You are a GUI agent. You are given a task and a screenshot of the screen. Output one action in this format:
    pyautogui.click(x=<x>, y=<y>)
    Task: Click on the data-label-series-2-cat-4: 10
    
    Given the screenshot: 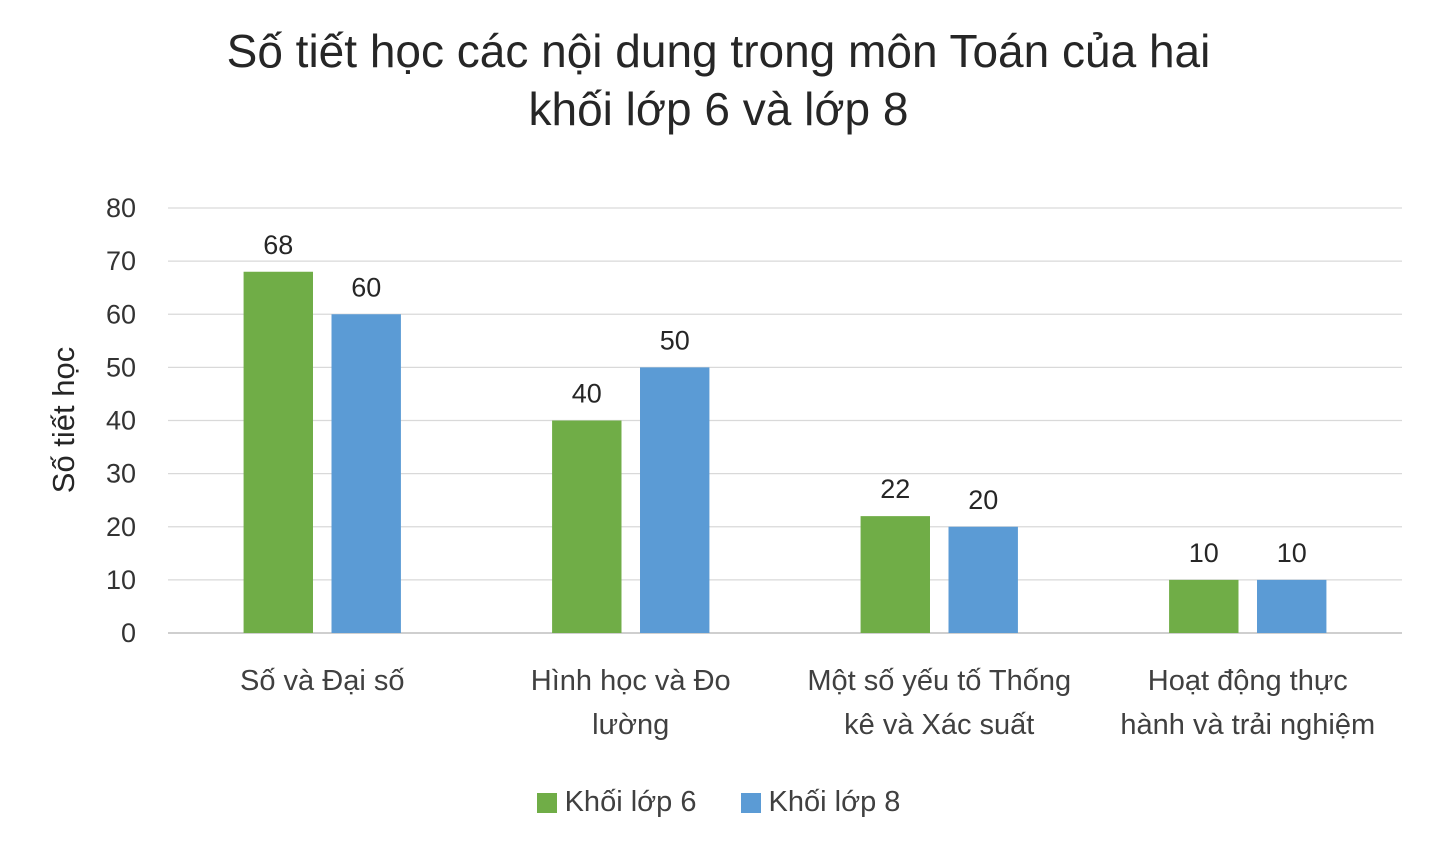 What is the action you would take?
    pyautogui.click(x=1292, y=553)
    